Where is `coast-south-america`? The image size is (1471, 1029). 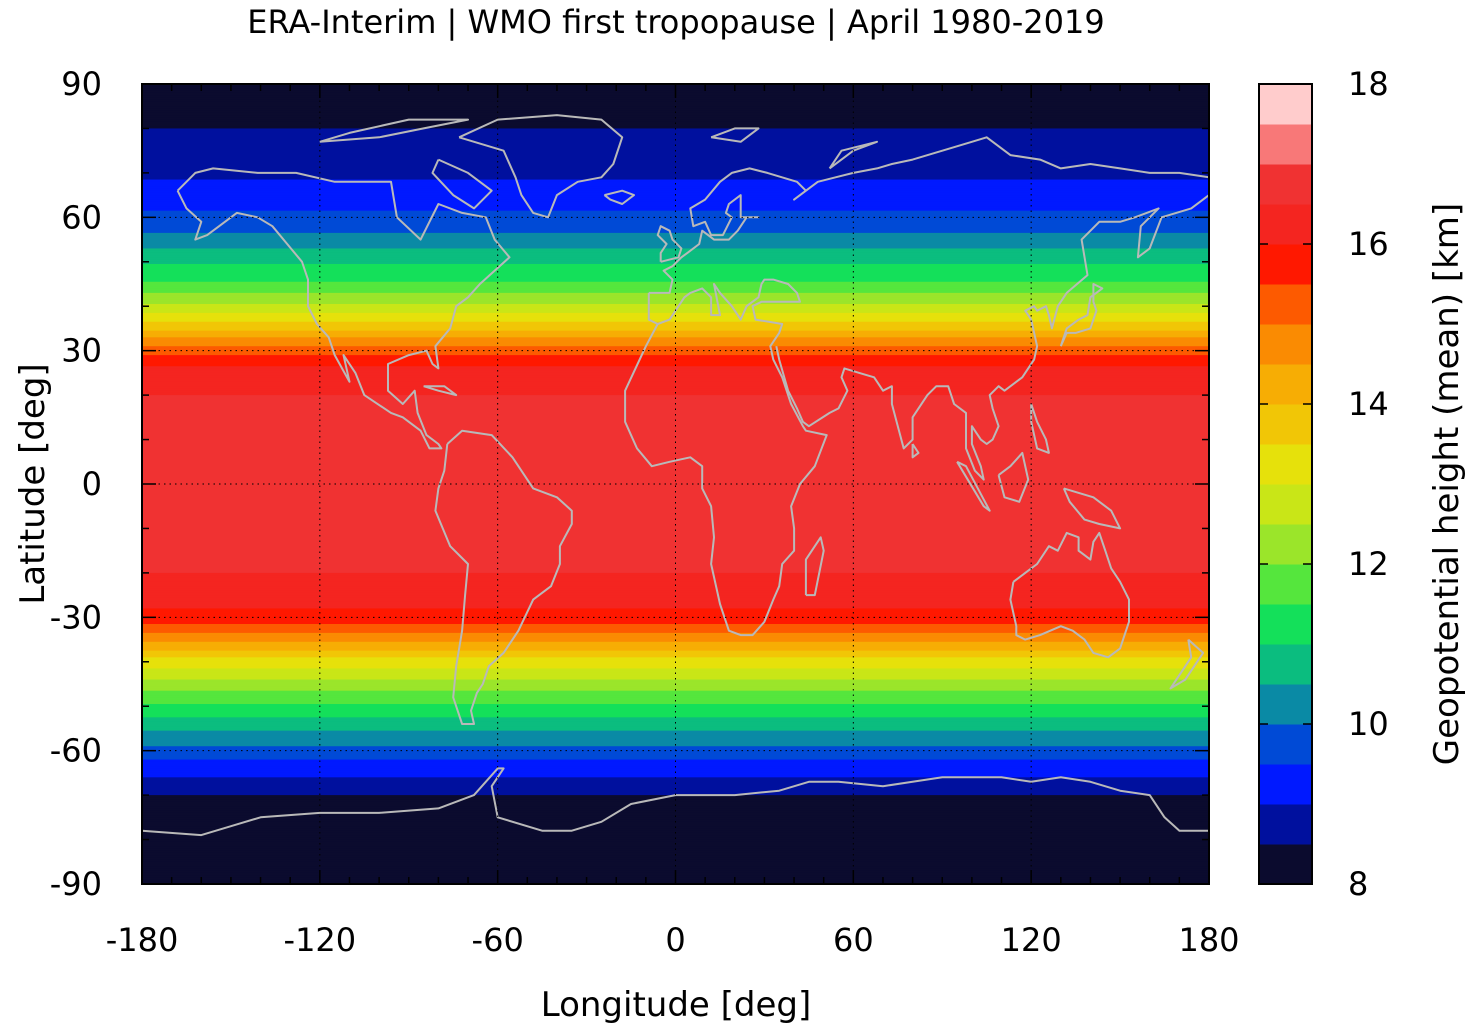
coast-south-america is located at coordinates (503, 577).